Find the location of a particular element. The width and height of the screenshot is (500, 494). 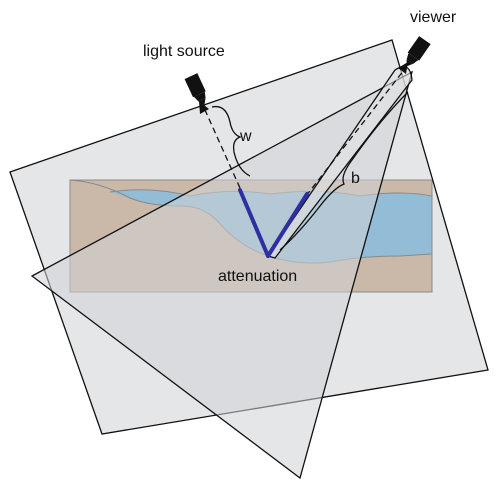

attenuation-label: attenuation is located at coordinates (257, 276).